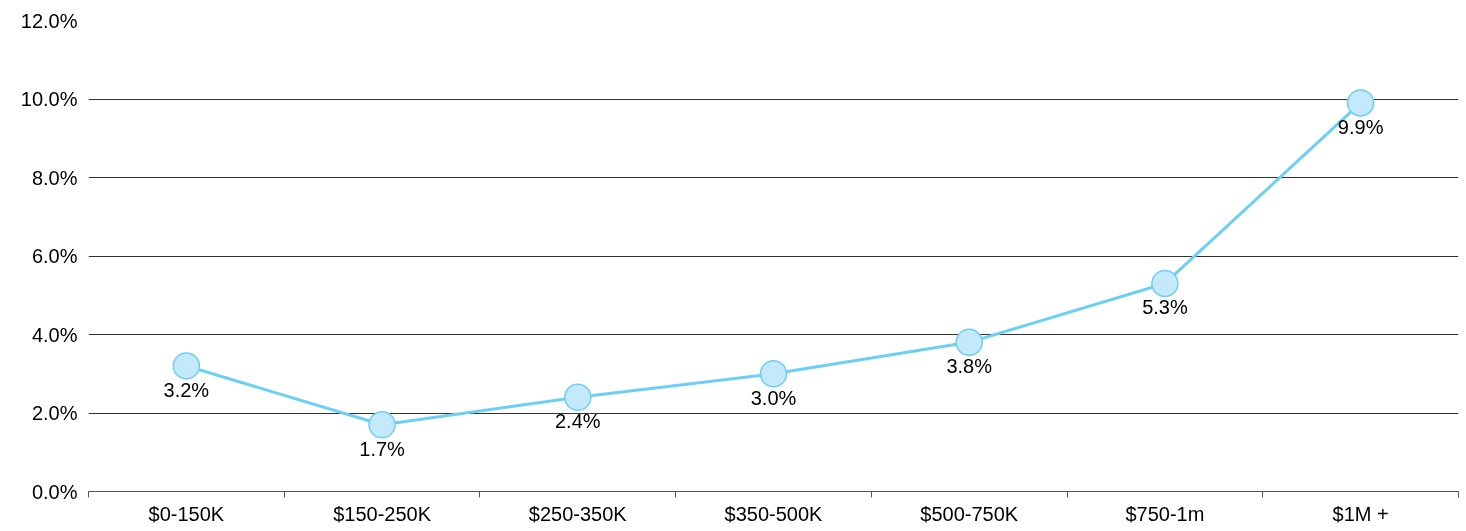 This screenshot has width=1466, height=531. I want to click on data-label: 1.7%, so click(382, 448).